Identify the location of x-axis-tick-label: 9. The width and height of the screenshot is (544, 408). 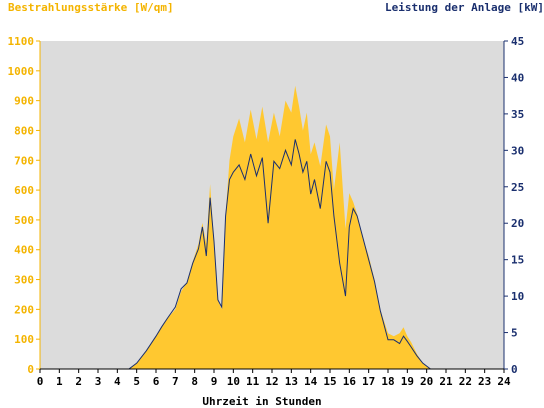
(214, 381).